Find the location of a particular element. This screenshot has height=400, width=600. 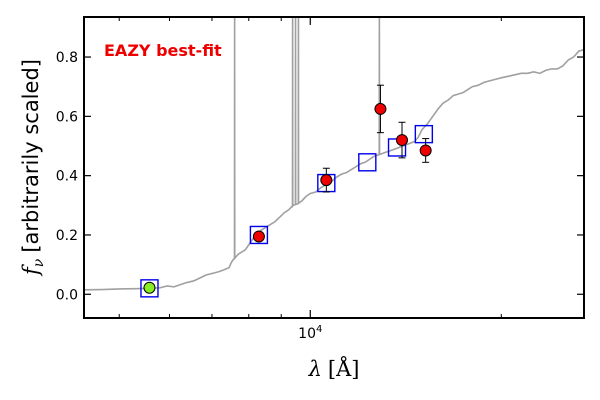

y-tick-label-0: 0.0 is located at coordinates (67, 295).